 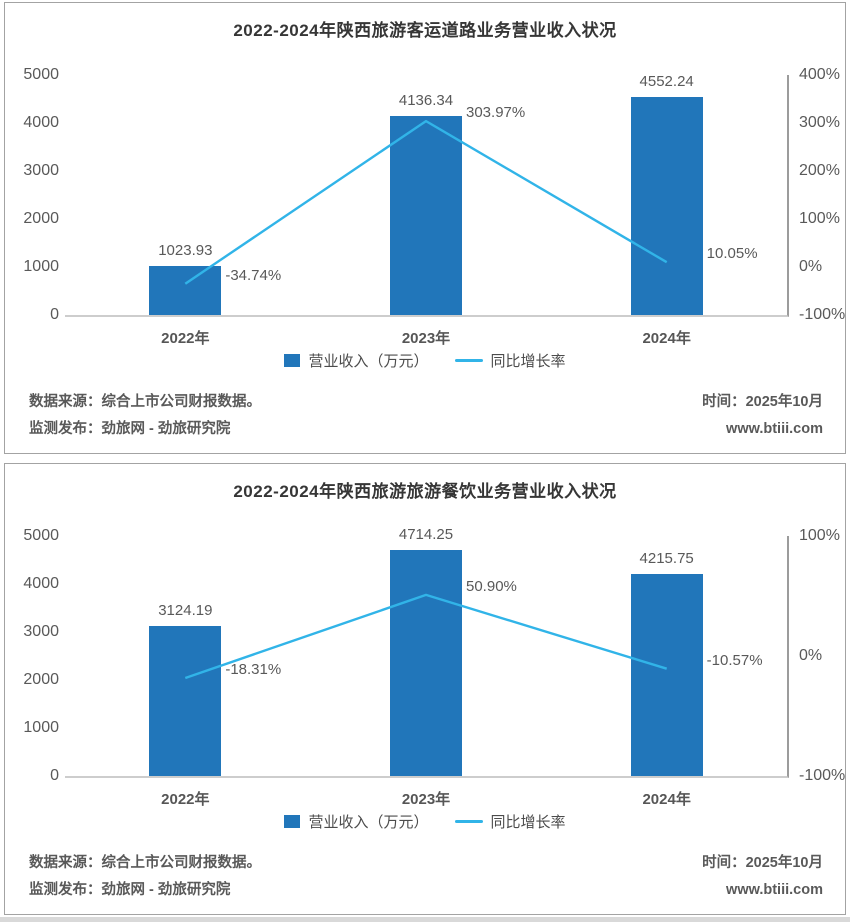 I want to click on secondary-axis-tick-label: 200%, so click(x=819, y=170).